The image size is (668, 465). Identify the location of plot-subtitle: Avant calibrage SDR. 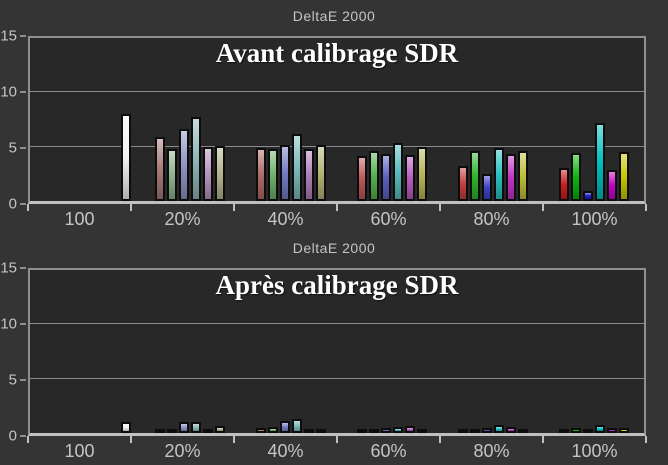
(337, 53).